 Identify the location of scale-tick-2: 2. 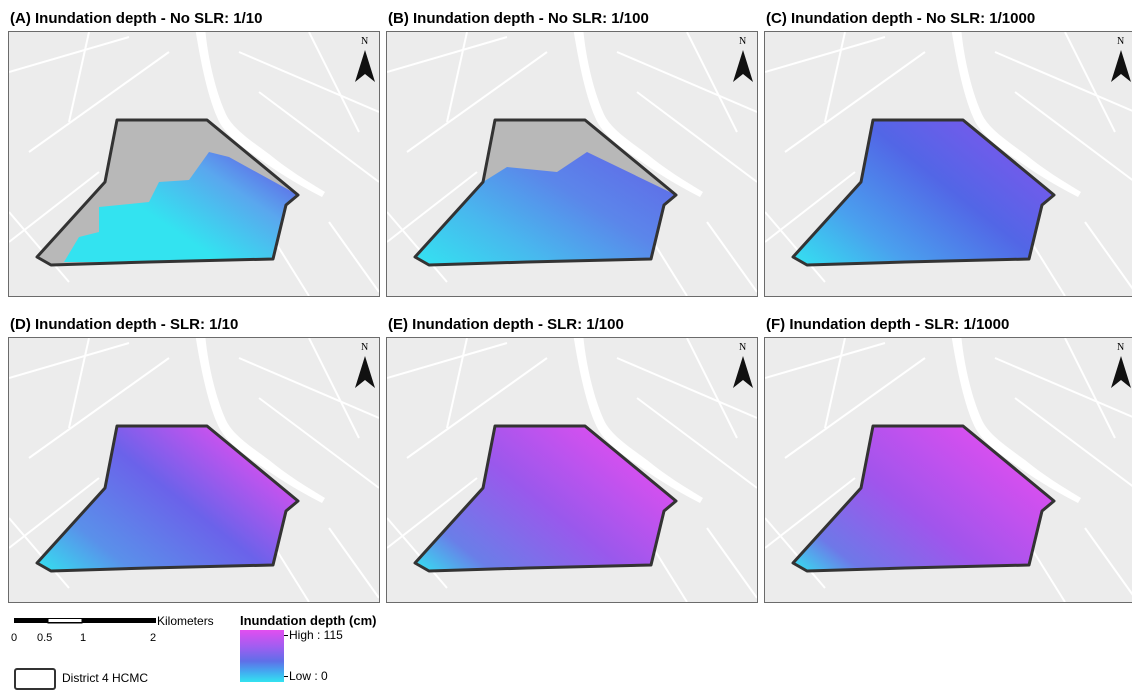
(153, 638).